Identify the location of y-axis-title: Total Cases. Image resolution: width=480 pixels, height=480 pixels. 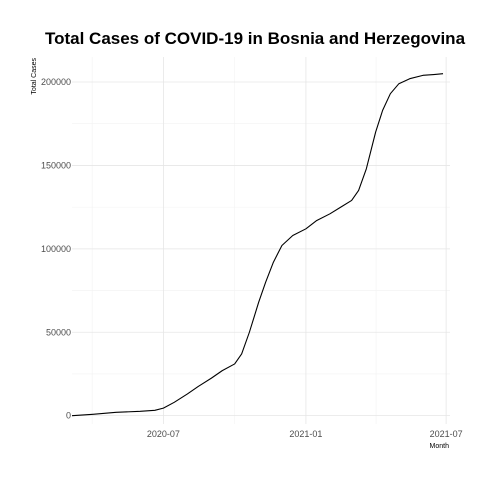
(34, 76).